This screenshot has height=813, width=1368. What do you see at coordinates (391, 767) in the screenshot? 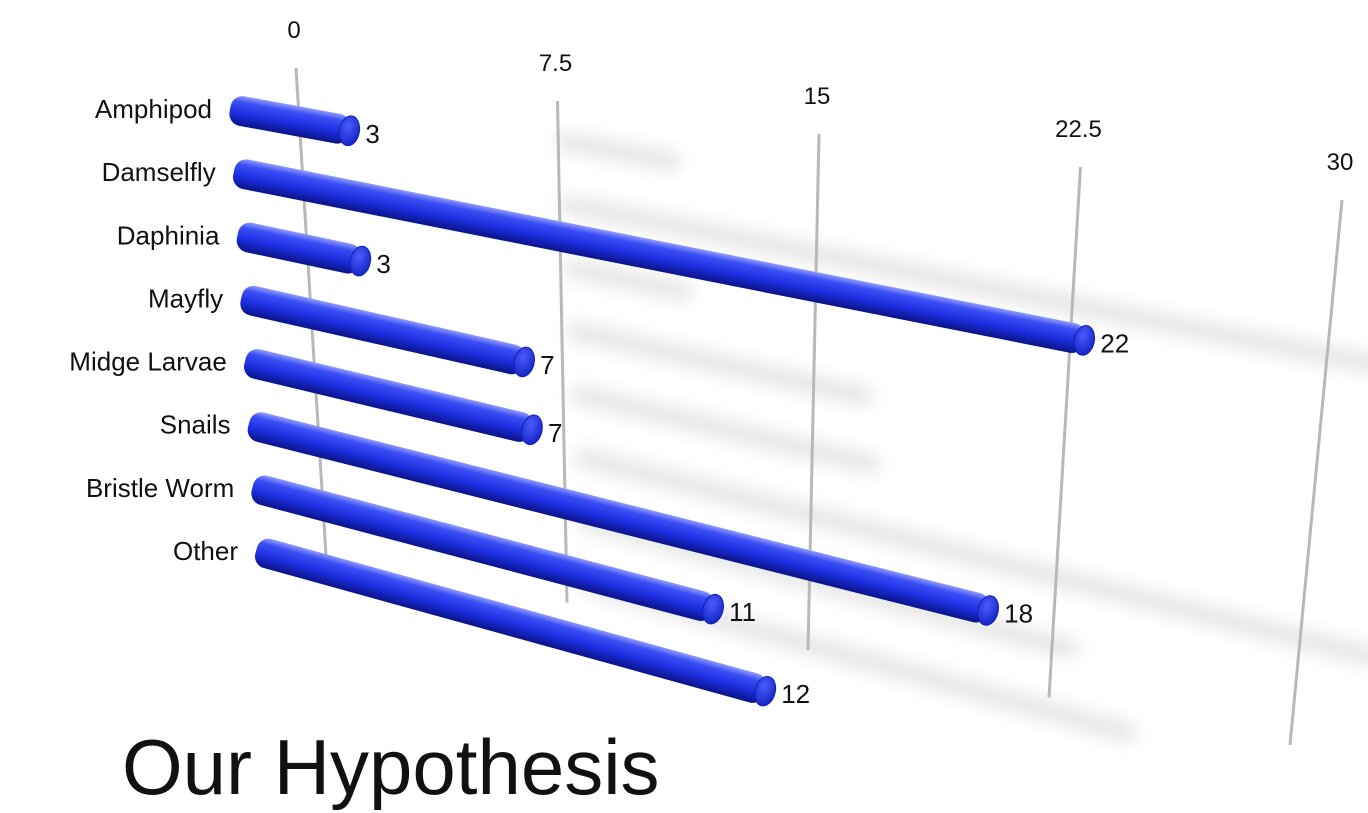
I see `slide-title: Our Hypothesis` at bounding box center [391, 767].